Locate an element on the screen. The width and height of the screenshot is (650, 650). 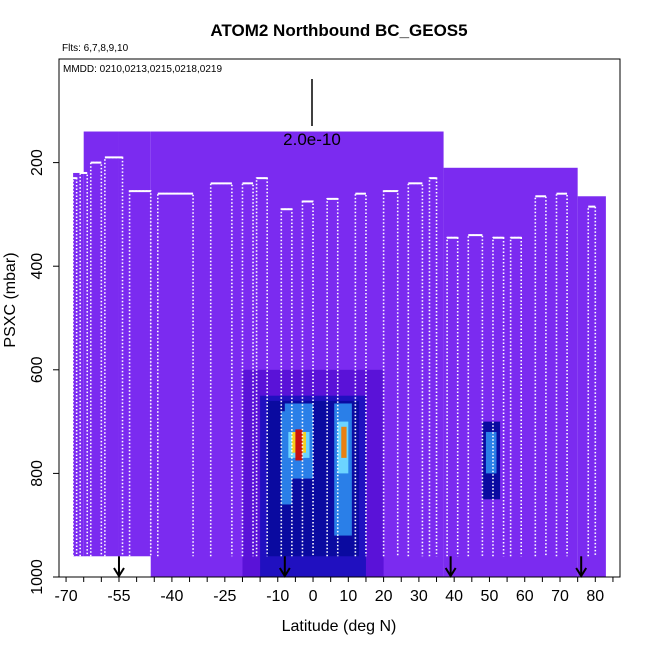
dates-note: MMDD: 0210,0213,0215,0218,0219 is located at coordinates (142, 69).